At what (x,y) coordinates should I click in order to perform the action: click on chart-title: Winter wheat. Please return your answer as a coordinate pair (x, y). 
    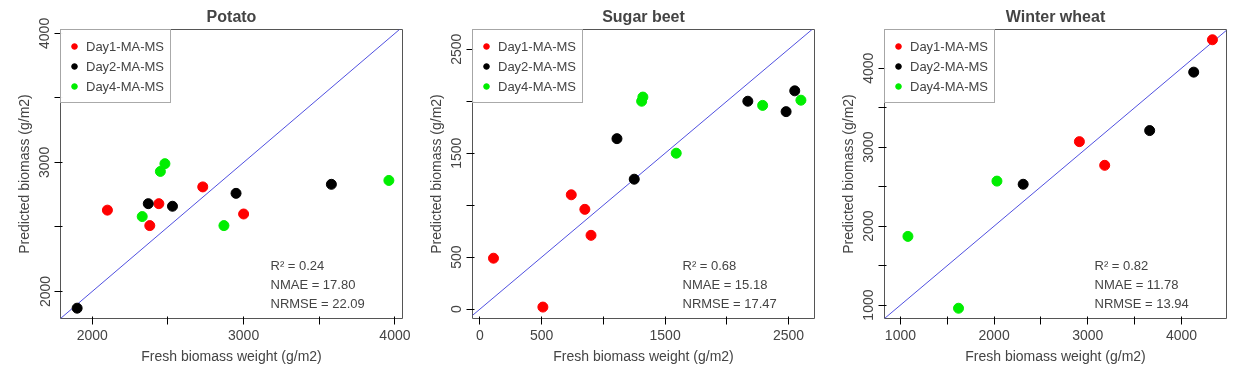
    Looking at the image, I should click on (1055, 16).